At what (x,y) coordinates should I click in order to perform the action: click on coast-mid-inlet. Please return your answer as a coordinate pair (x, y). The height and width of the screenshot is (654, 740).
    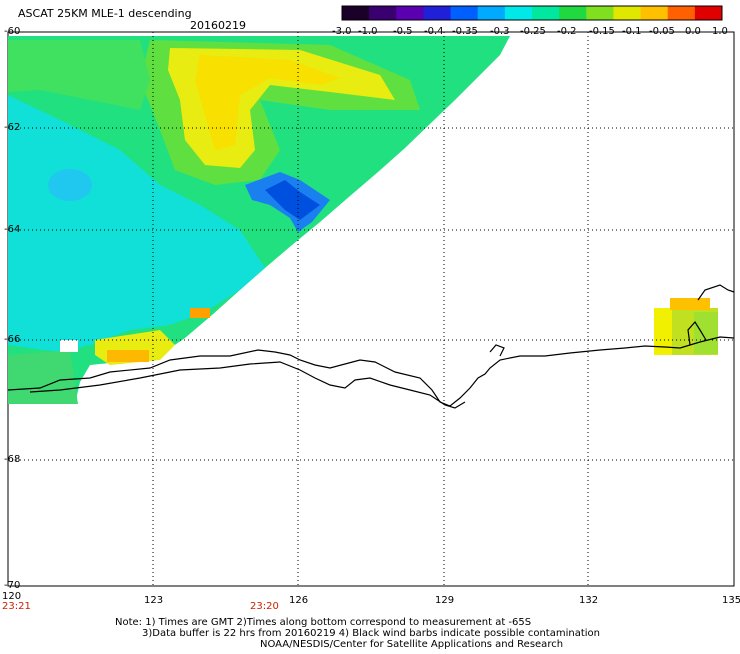
    Looking at the image, I should click on (497, 350).